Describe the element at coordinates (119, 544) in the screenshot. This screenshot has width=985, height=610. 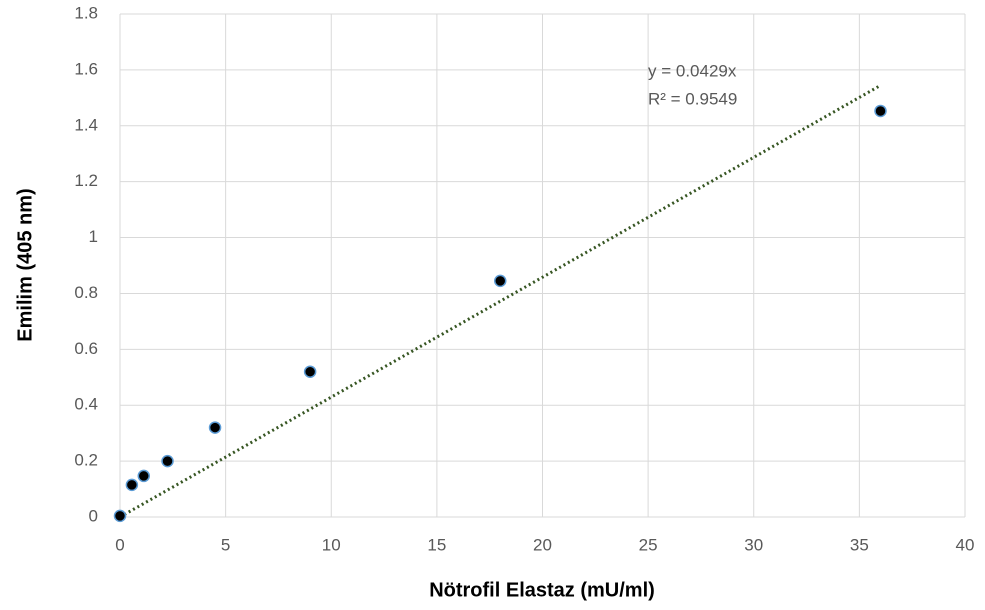
I see `x-tick-label: 0` at that location.